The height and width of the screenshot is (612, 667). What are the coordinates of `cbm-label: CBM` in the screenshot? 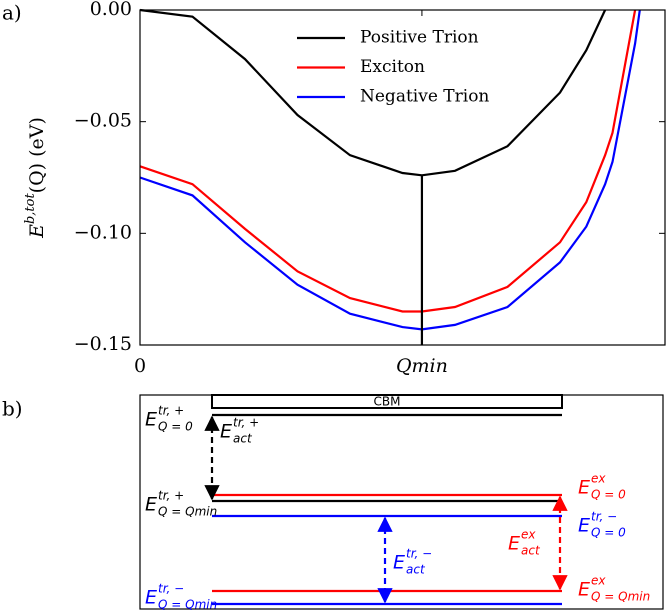 It's located at (387, 402).